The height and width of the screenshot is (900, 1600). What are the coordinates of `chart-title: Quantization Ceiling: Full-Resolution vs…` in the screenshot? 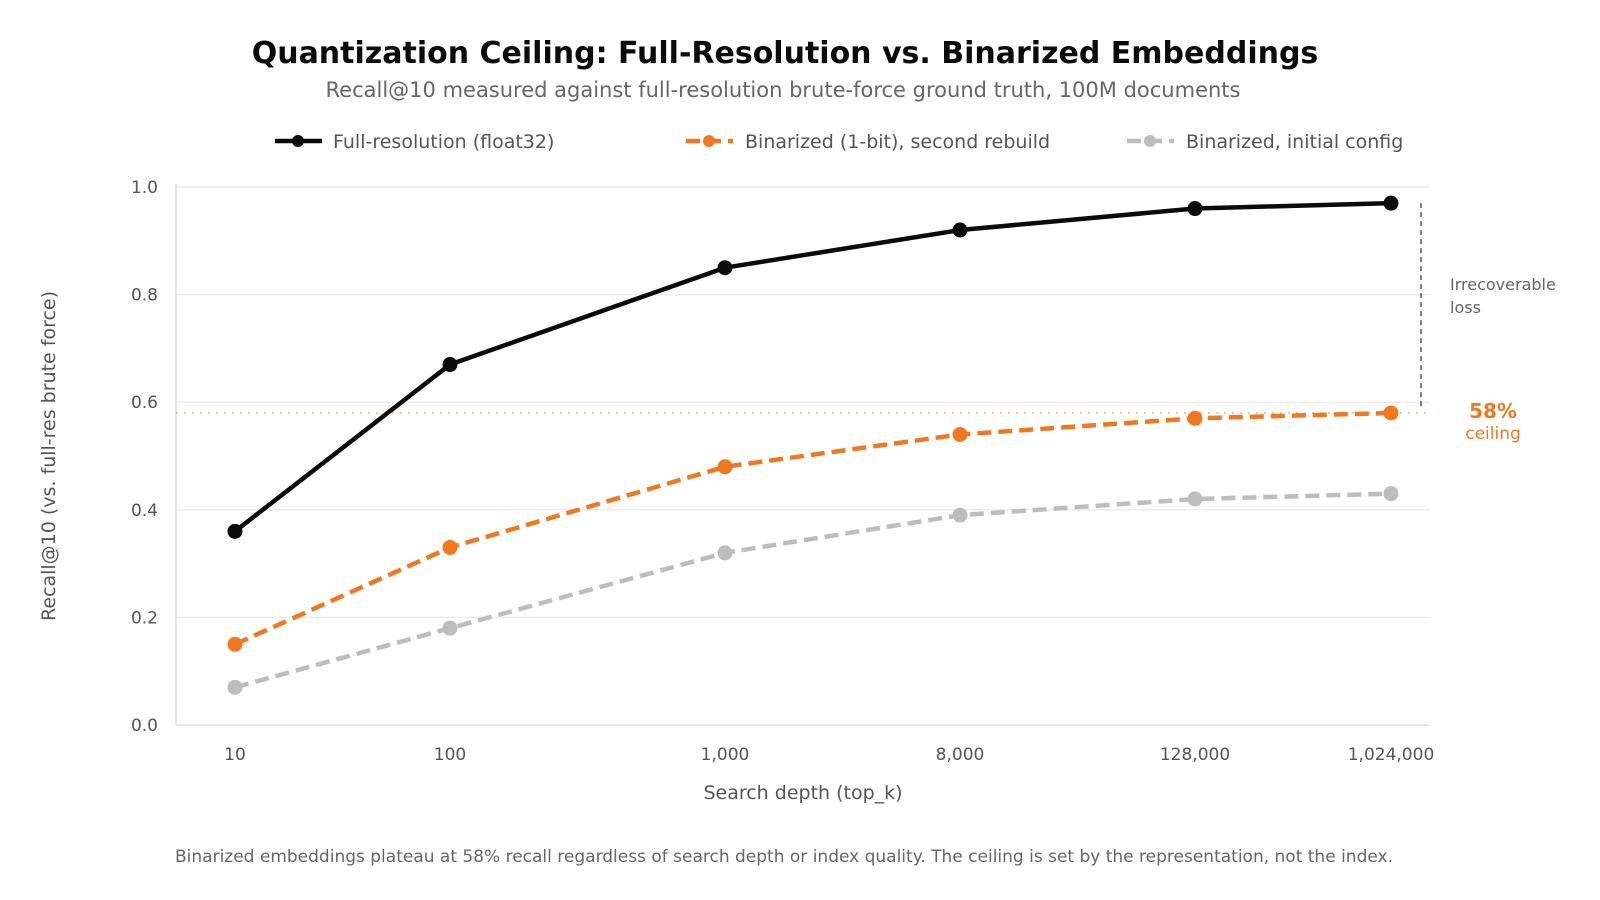 It's located at (785, 53).